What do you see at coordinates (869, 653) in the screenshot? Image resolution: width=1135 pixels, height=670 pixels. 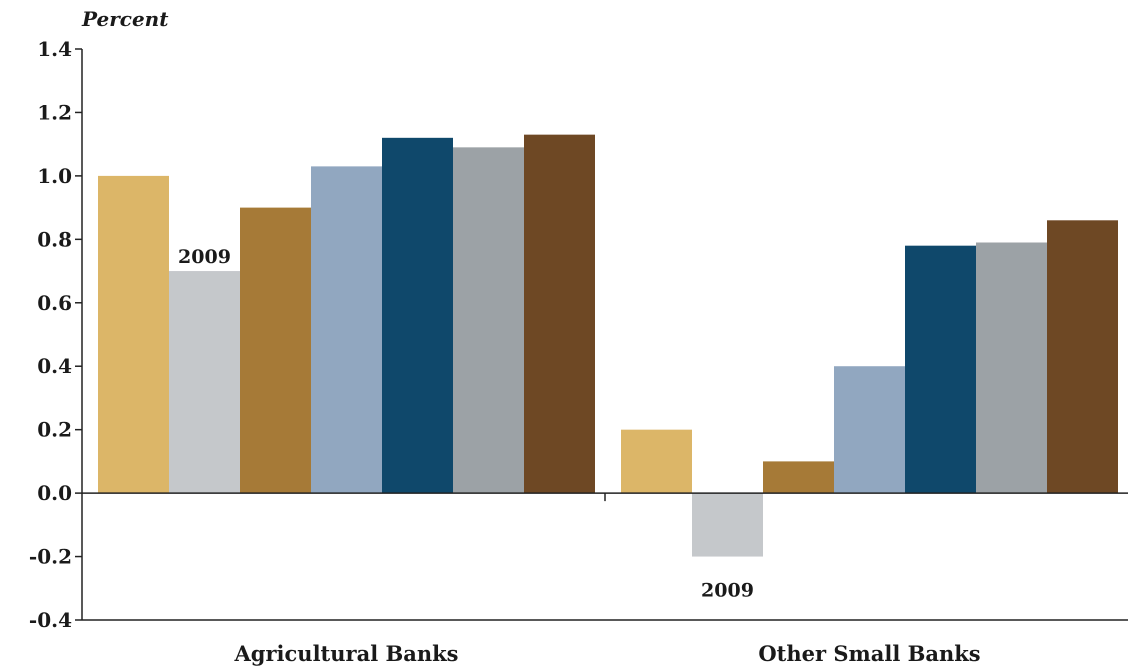 I see `category-label: Other Small Banks` at bounding box center [869, 653].